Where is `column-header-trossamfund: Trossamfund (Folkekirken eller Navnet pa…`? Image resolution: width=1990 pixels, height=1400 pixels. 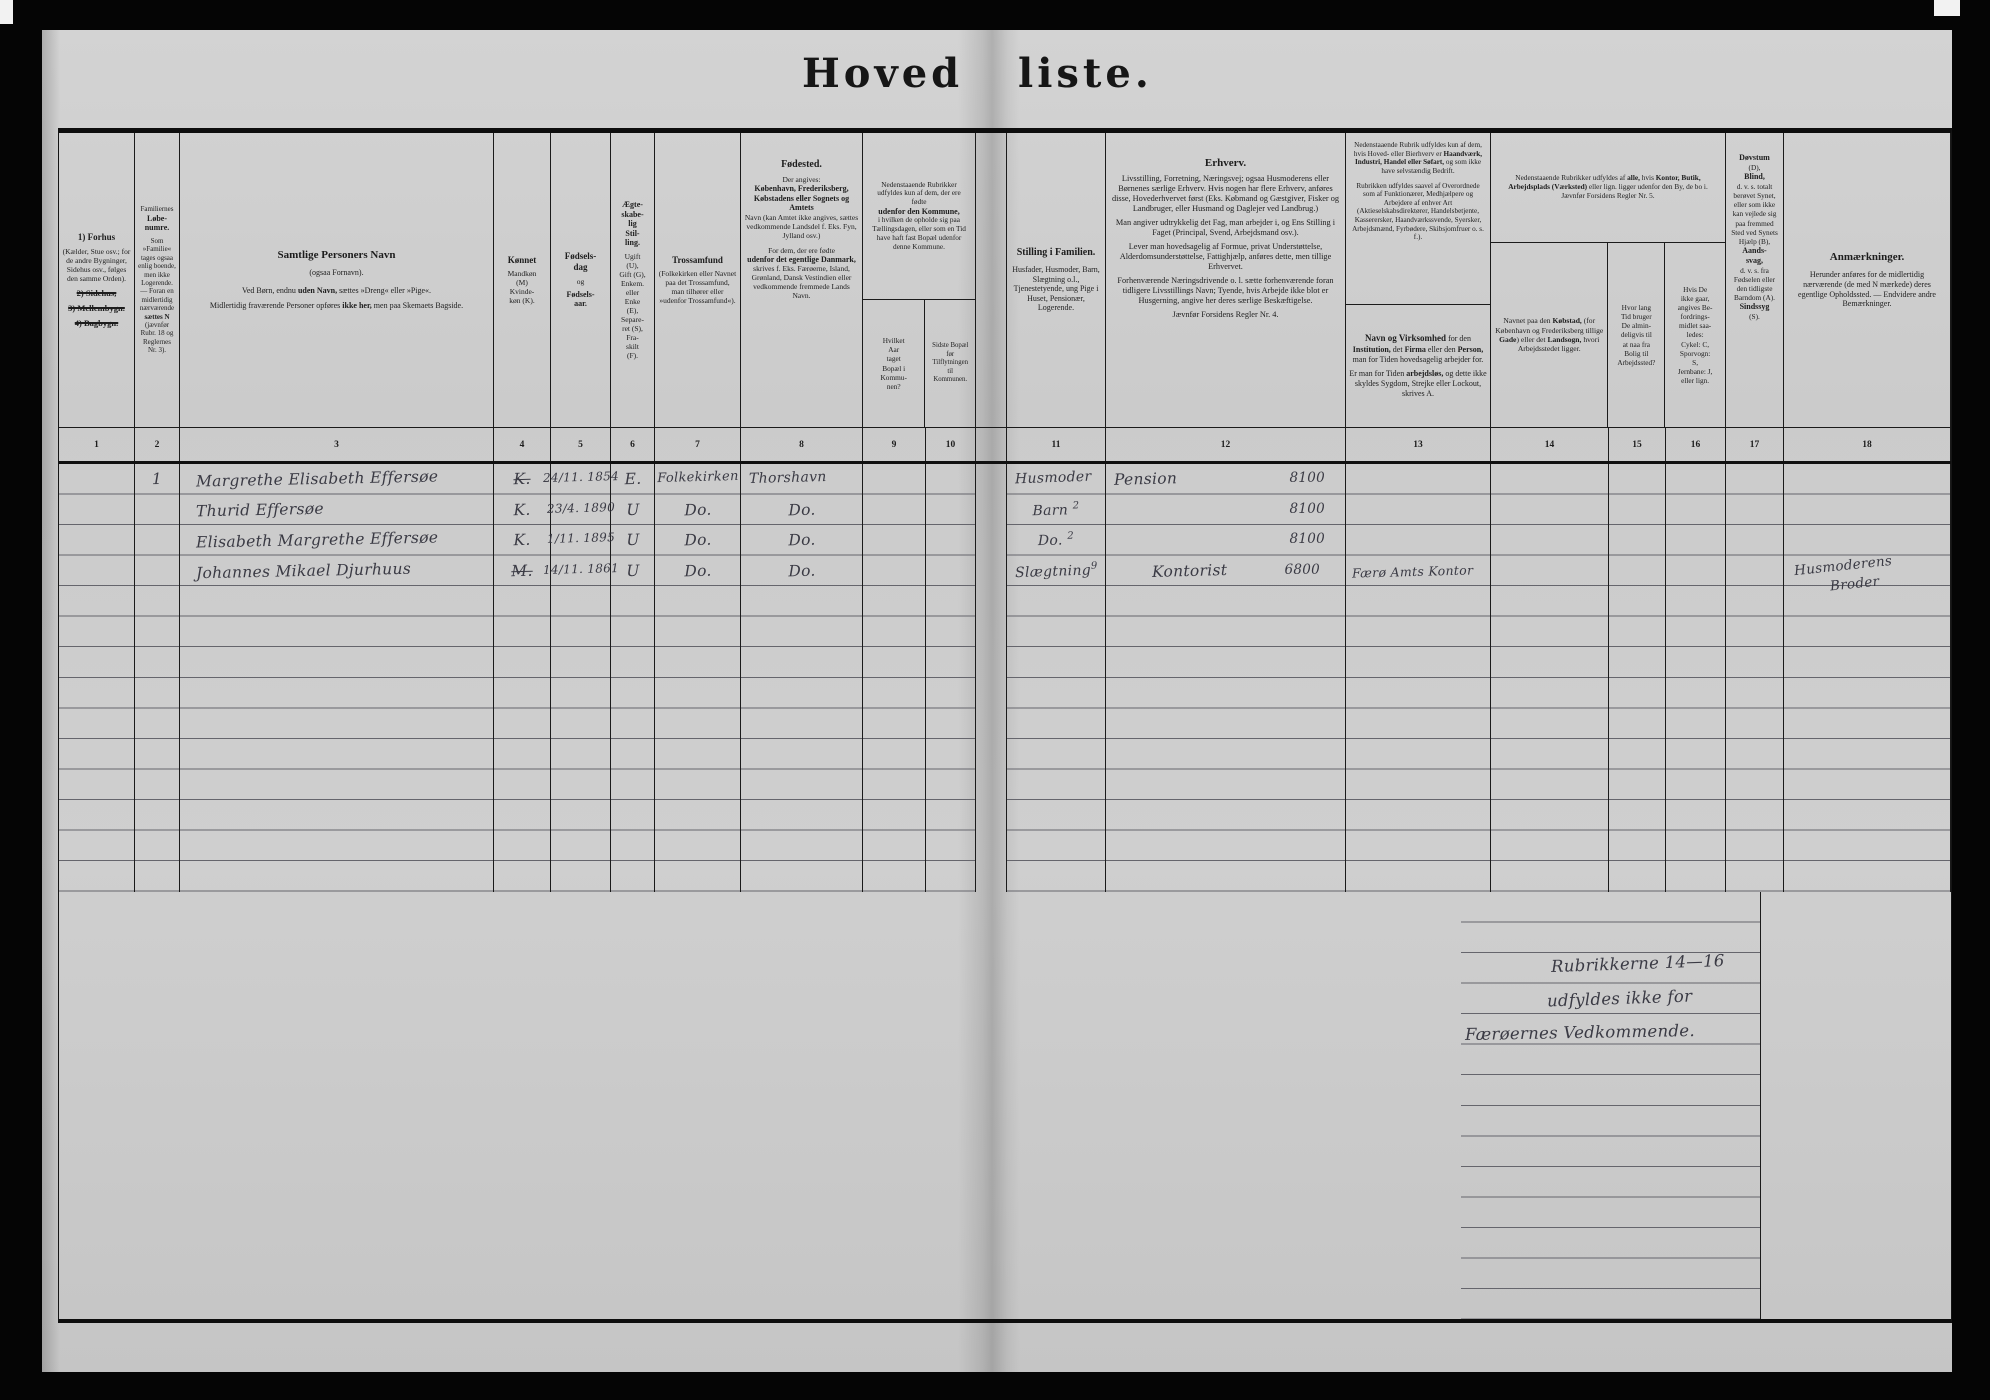
column-header-trossamfund: Trossamfund (Folkekirken eller Navnet pa… is located at coordinates (698, 280).